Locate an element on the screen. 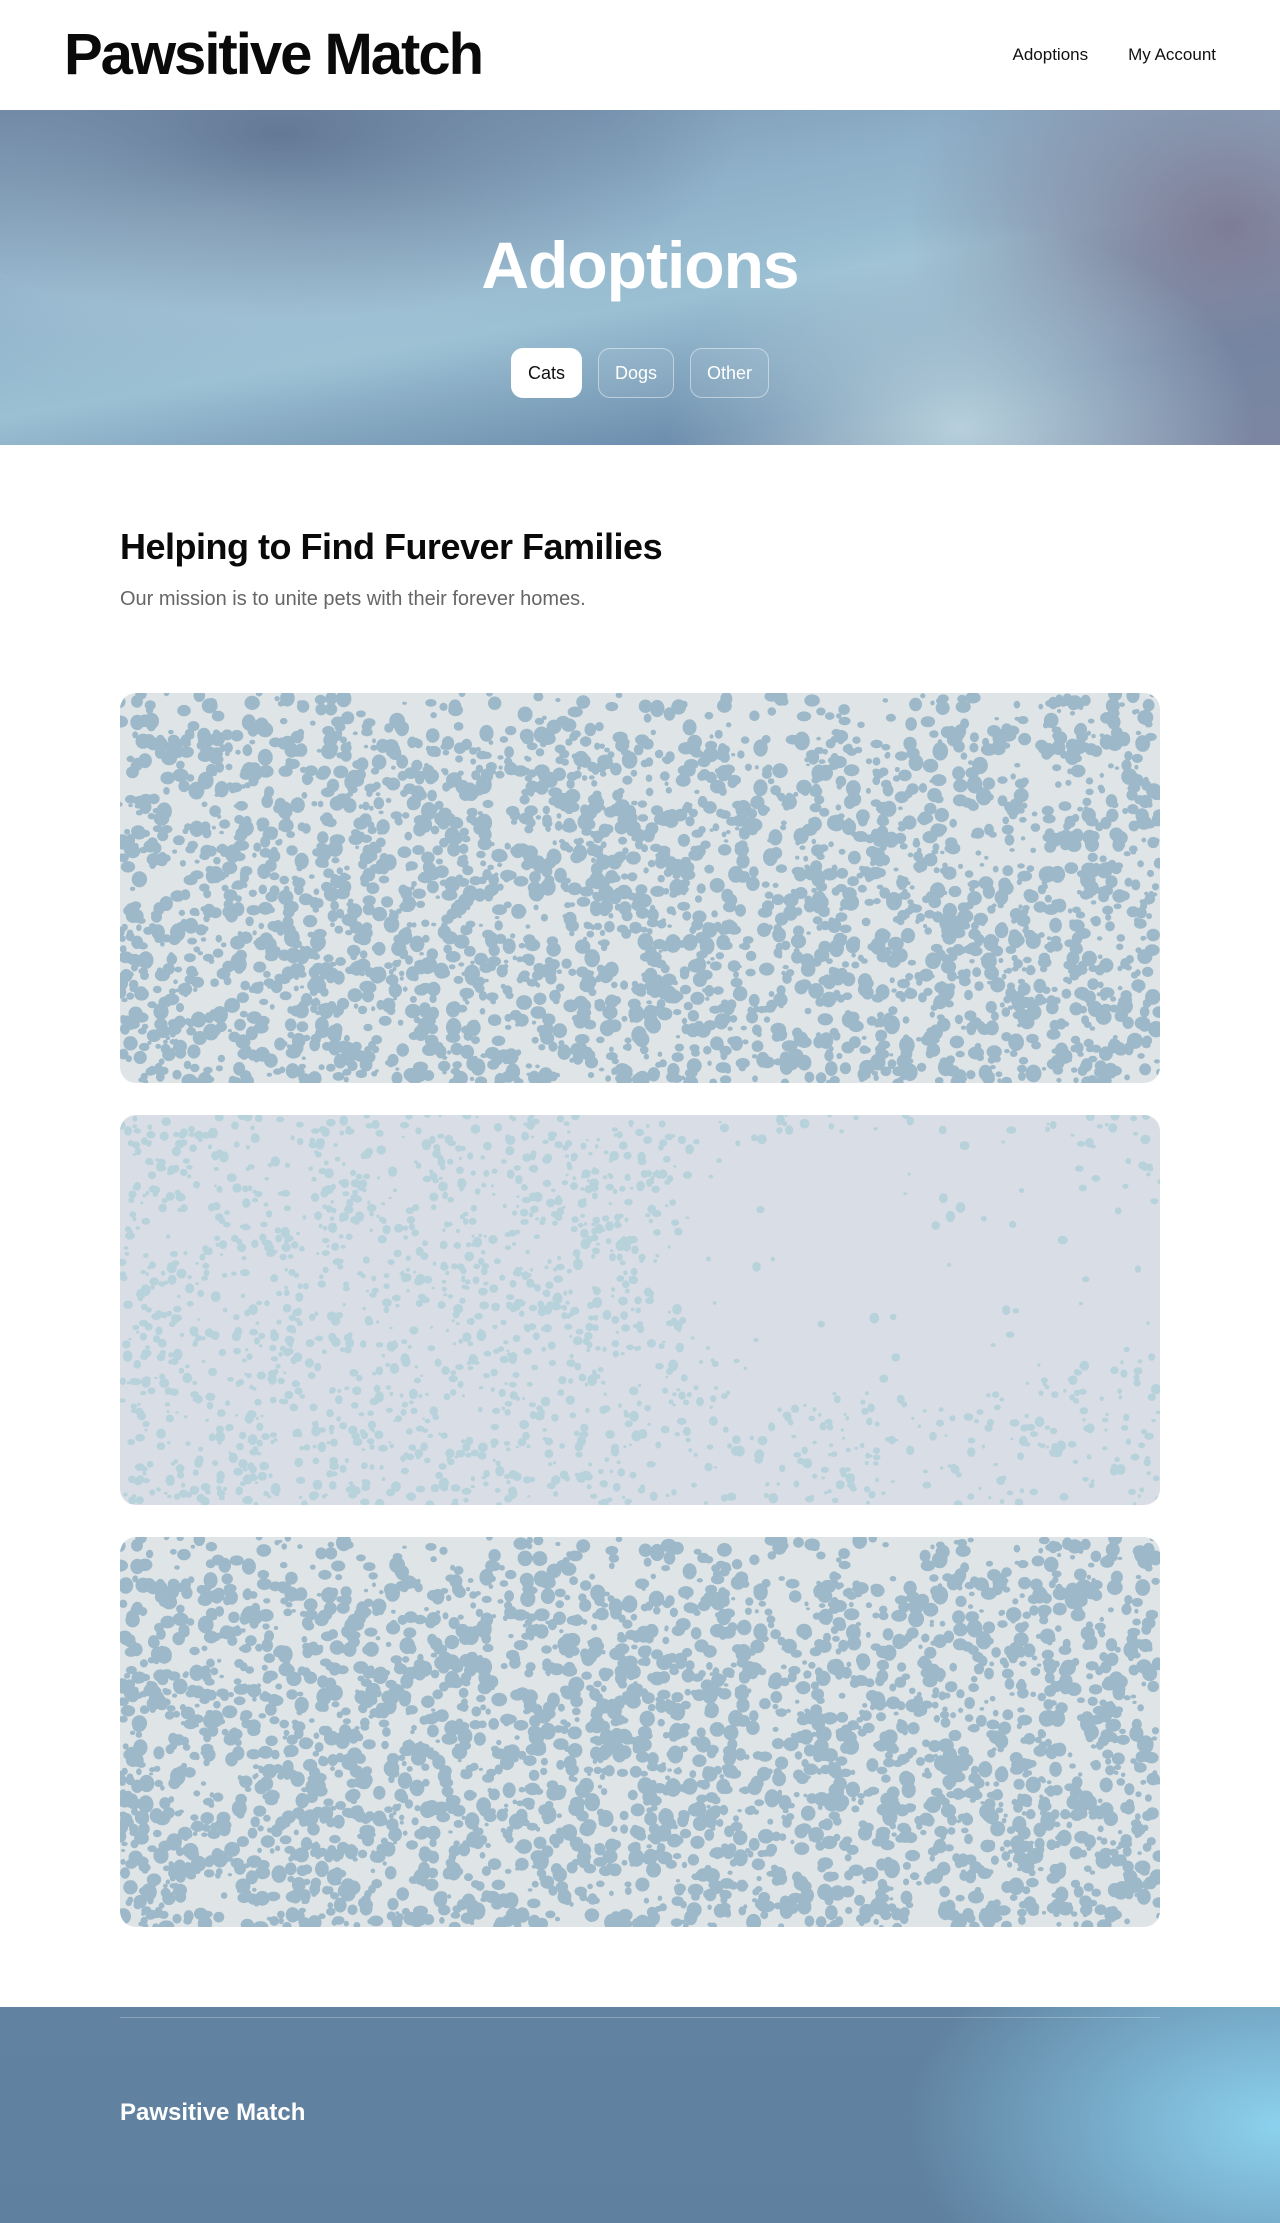 The image size is (1280, 2223). footer-divider is located at coordinates (640, 2017).